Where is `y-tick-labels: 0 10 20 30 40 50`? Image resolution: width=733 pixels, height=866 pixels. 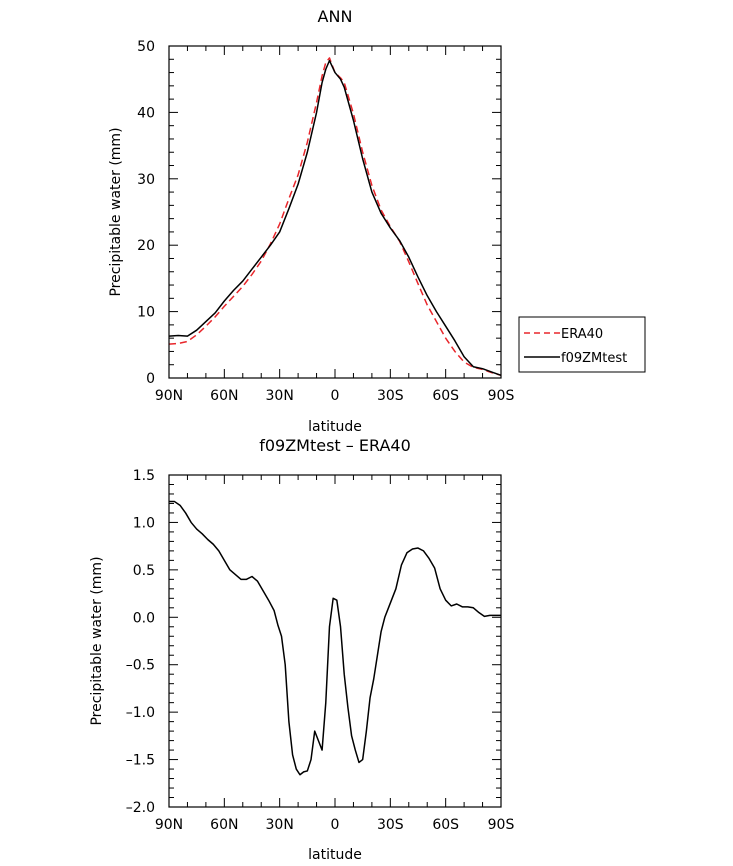 y-tick-labels: 0 10 20 30 40 50 is located at coordinates (146, 213).